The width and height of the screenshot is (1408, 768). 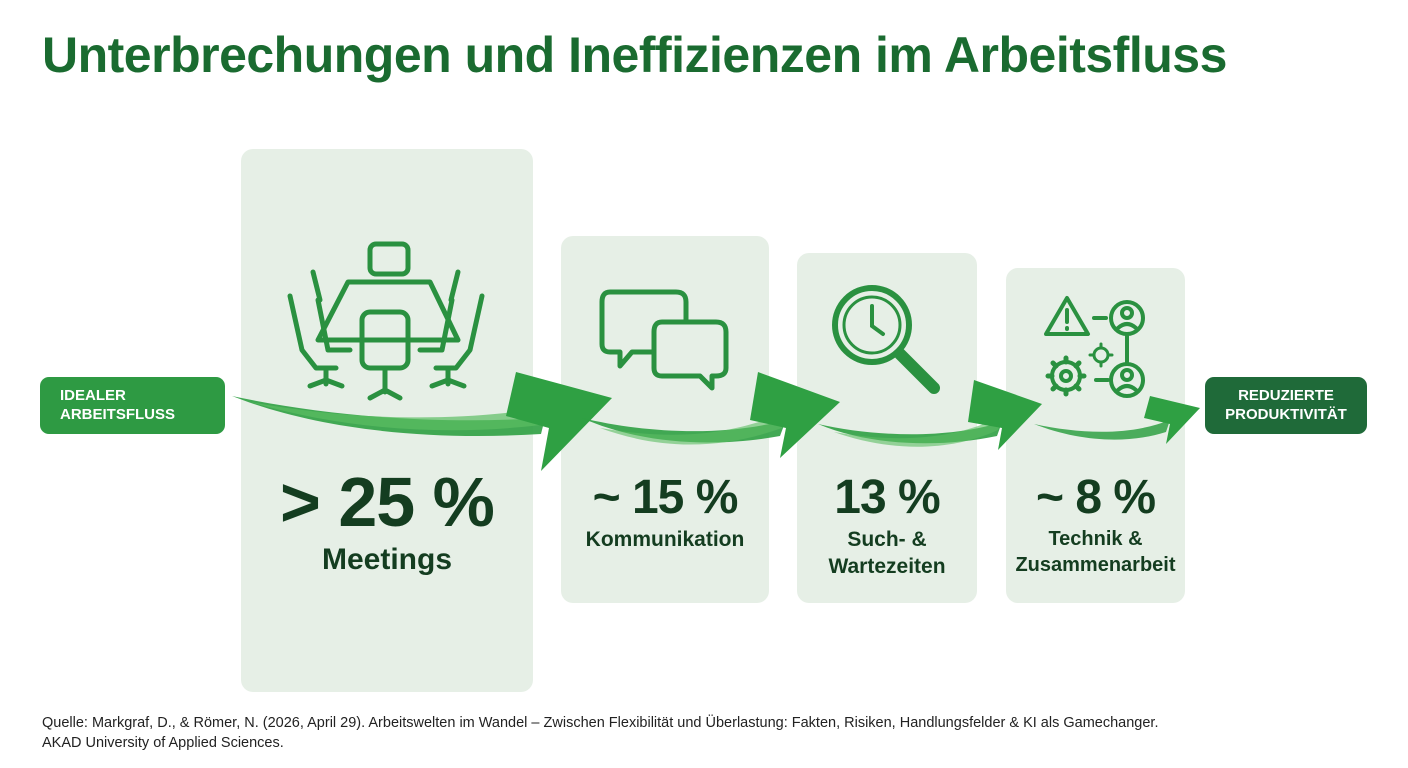 I want to click on stage-label: Meetings, so click(x=387, y=559).